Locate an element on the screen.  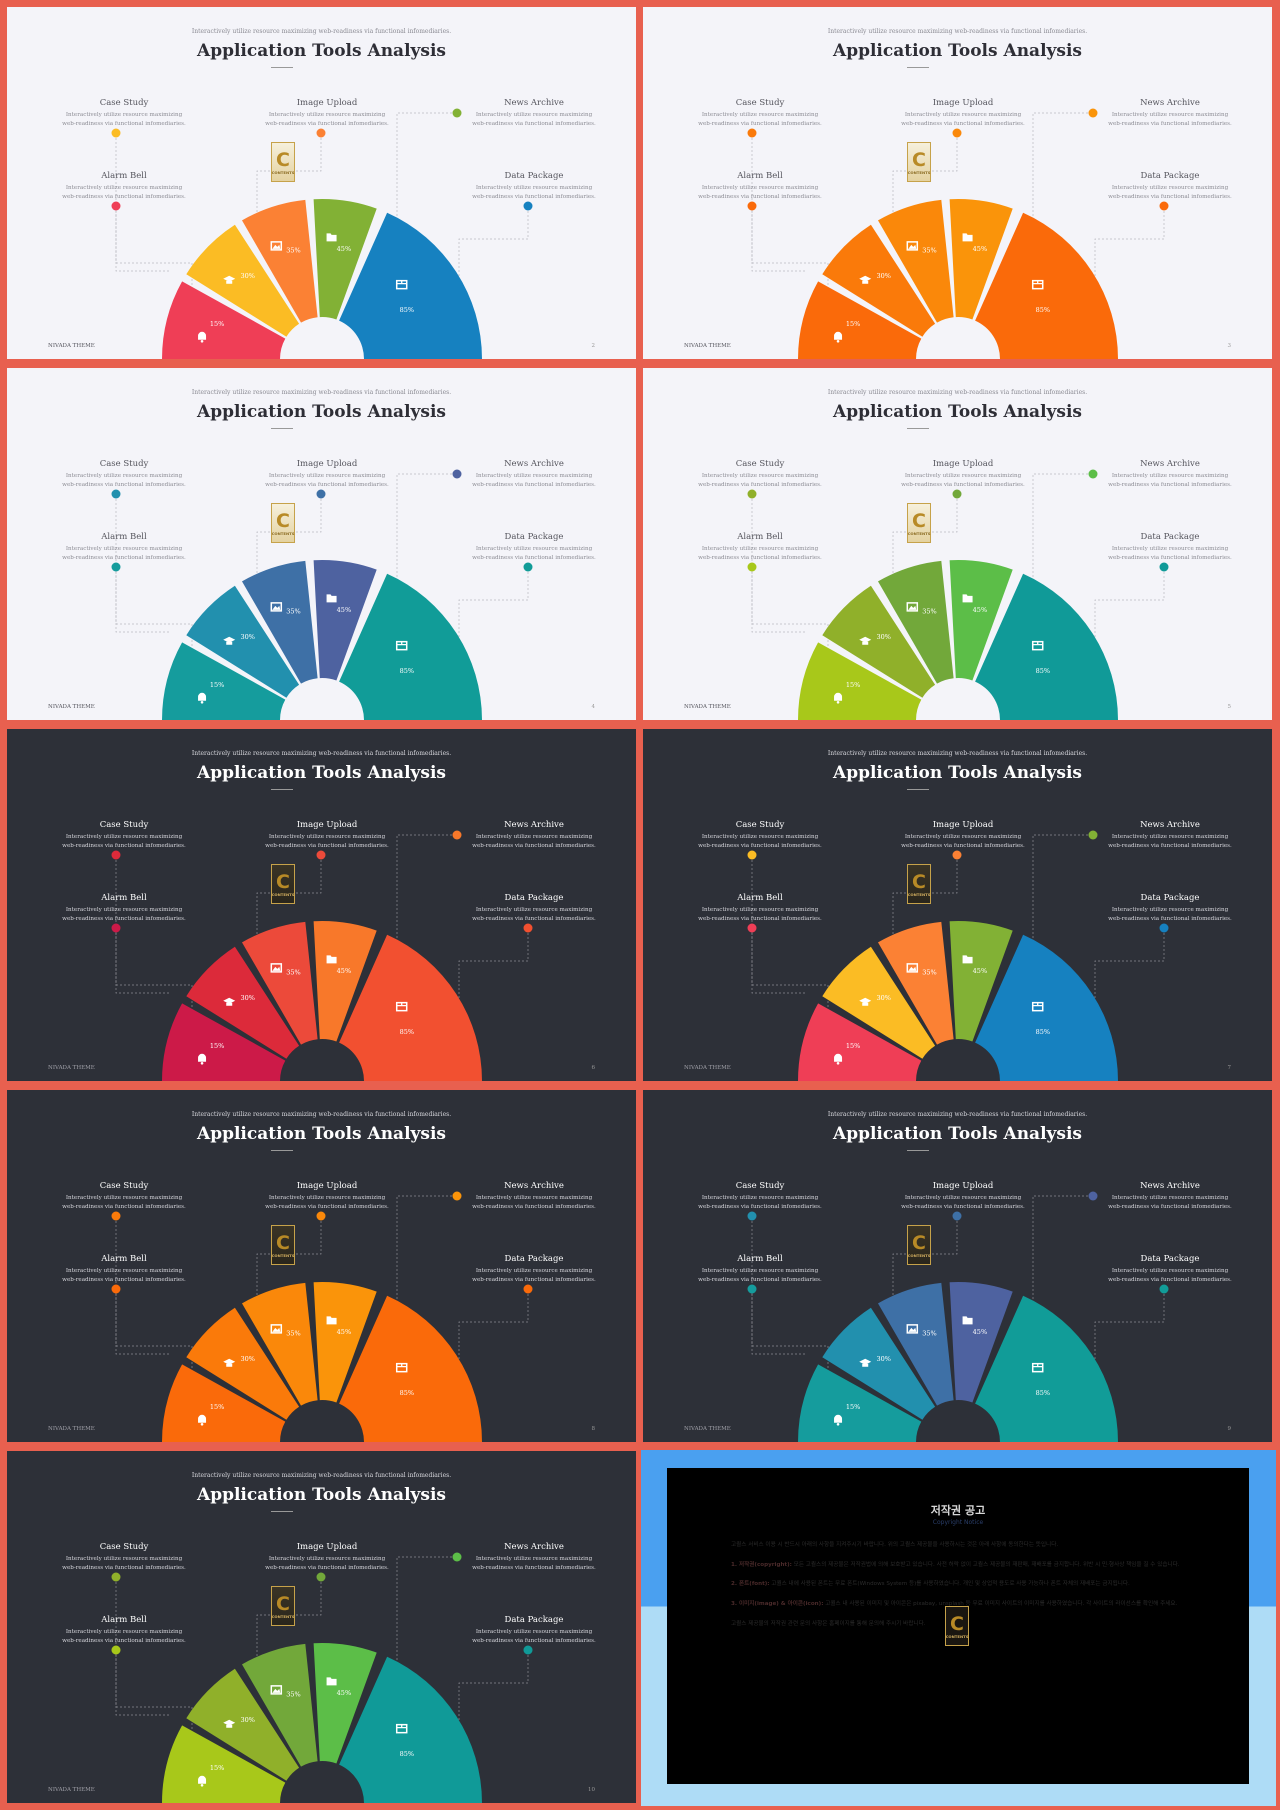
package-icon is located at coordinates (401, 1006).